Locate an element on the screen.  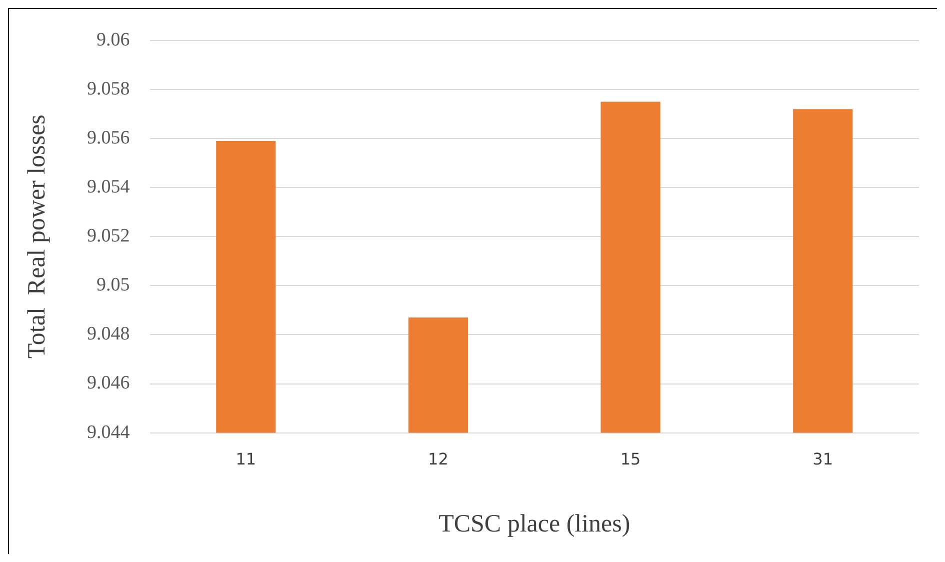
y-tick-label: 9.06 is located at coordinates (113, 39).